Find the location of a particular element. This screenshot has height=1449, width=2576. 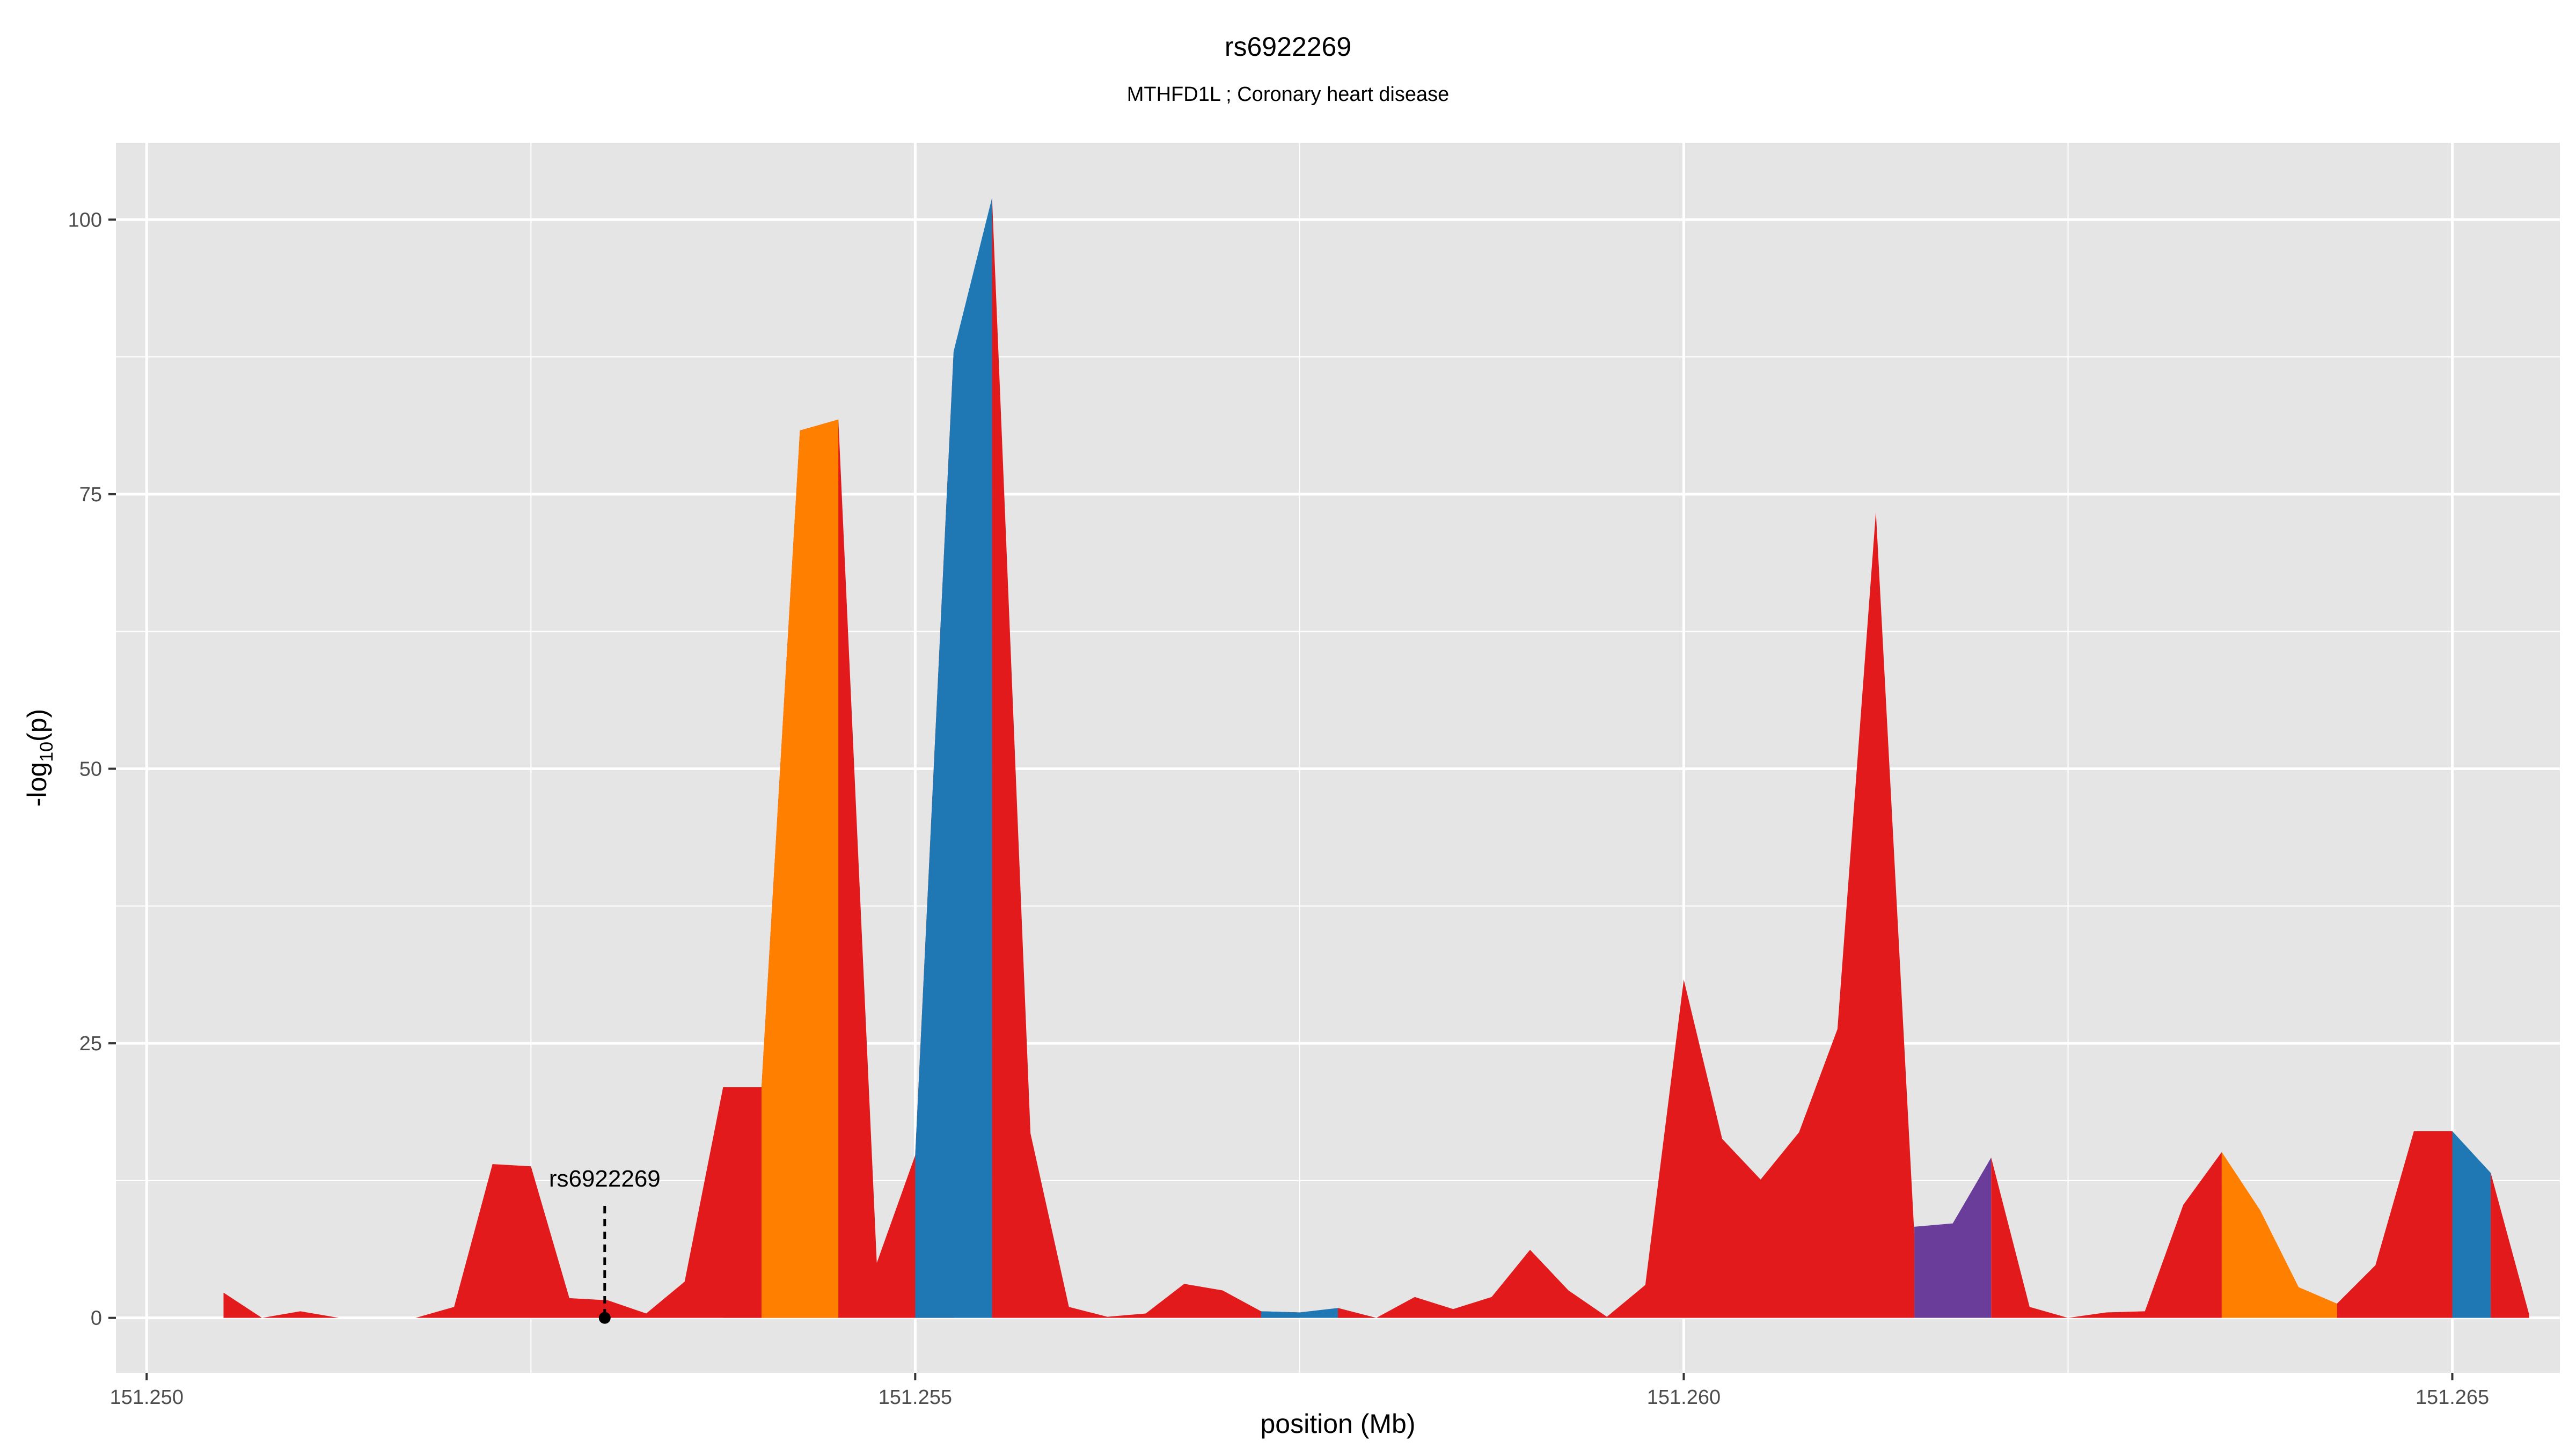

y-axis: 0 25 50 75 100 is located at coordinates (92, 769).